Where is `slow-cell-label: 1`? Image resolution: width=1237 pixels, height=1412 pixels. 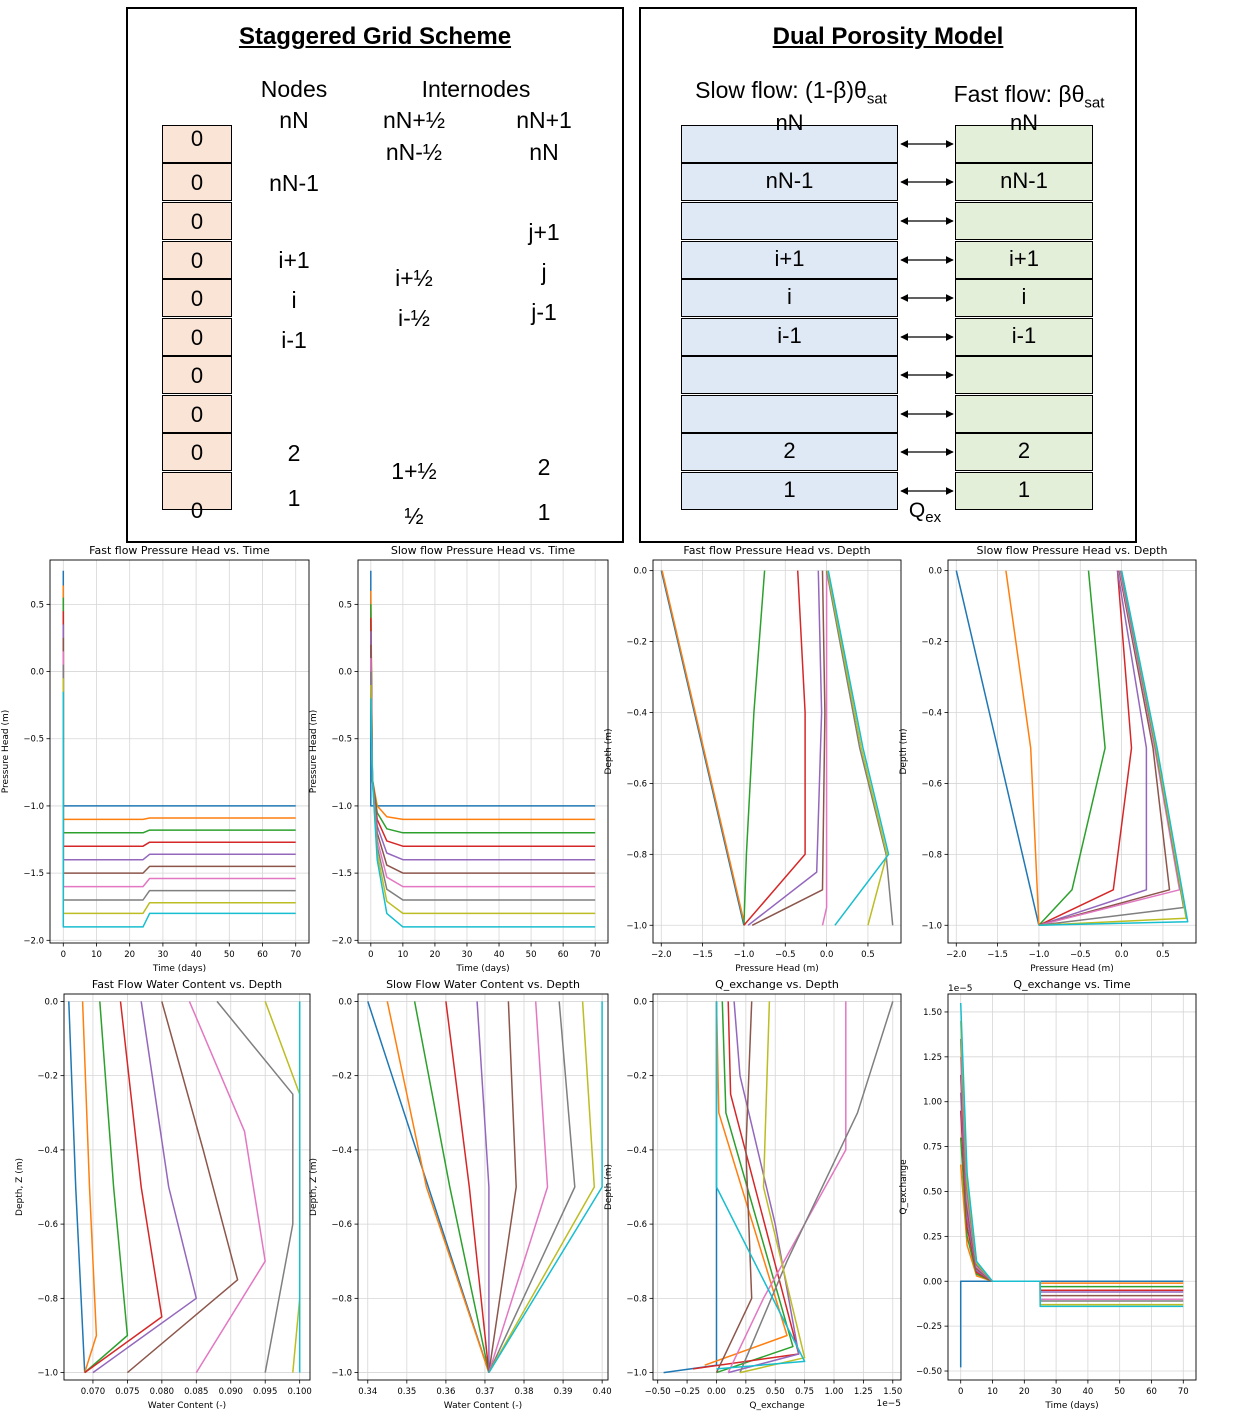 slow-cell-label: 1 is located at coordinates (789, 489).